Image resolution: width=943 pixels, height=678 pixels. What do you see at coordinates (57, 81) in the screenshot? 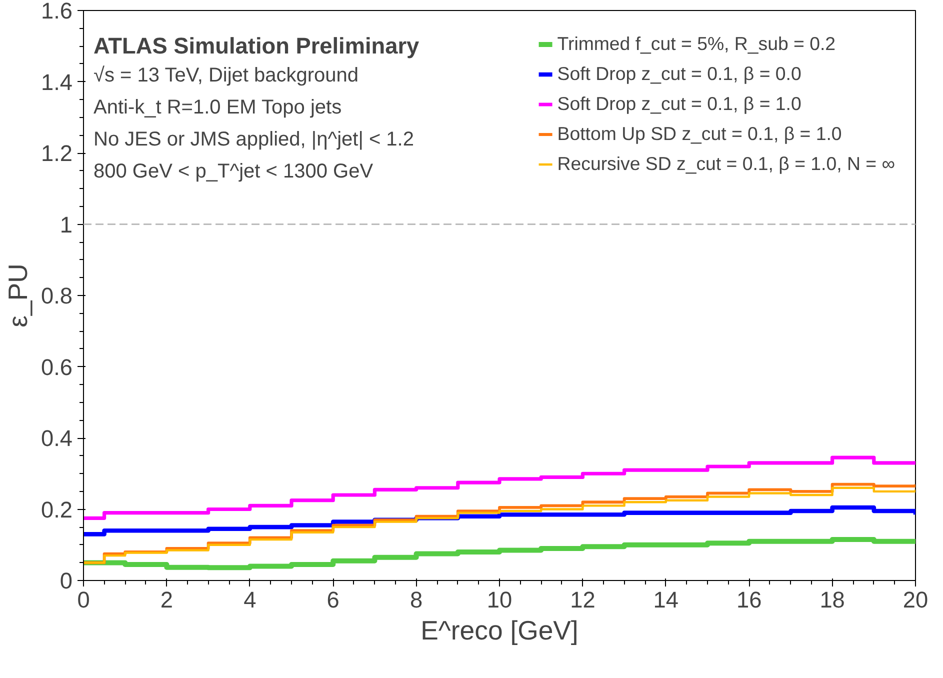
I see `y-tick-label: 1.4` at bounding box center [57, 81].